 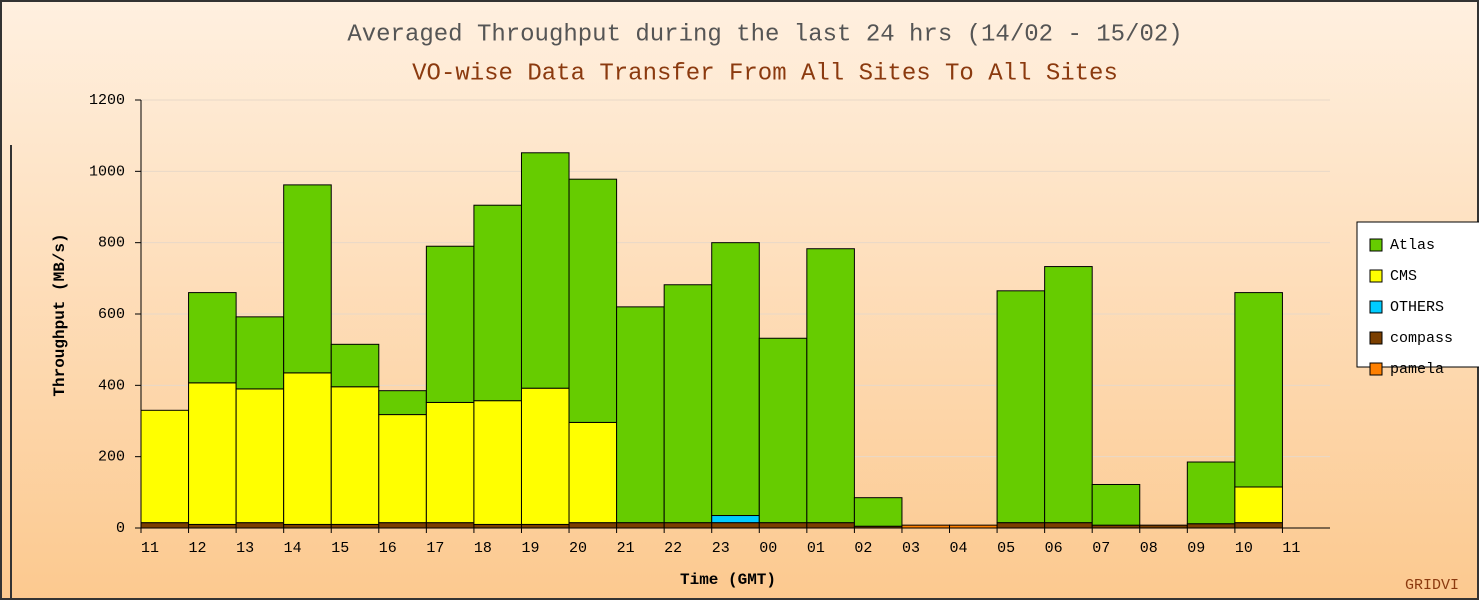 I want to click on legend-label: OTHERS, so click(x=1417, y=307).